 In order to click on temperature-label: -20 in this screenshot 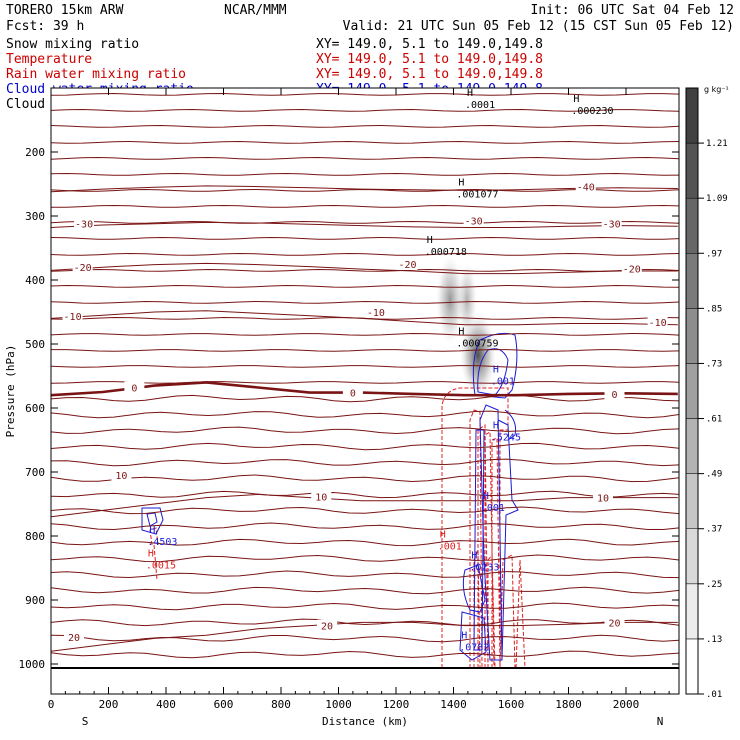, I will do `click(632, 269)`.